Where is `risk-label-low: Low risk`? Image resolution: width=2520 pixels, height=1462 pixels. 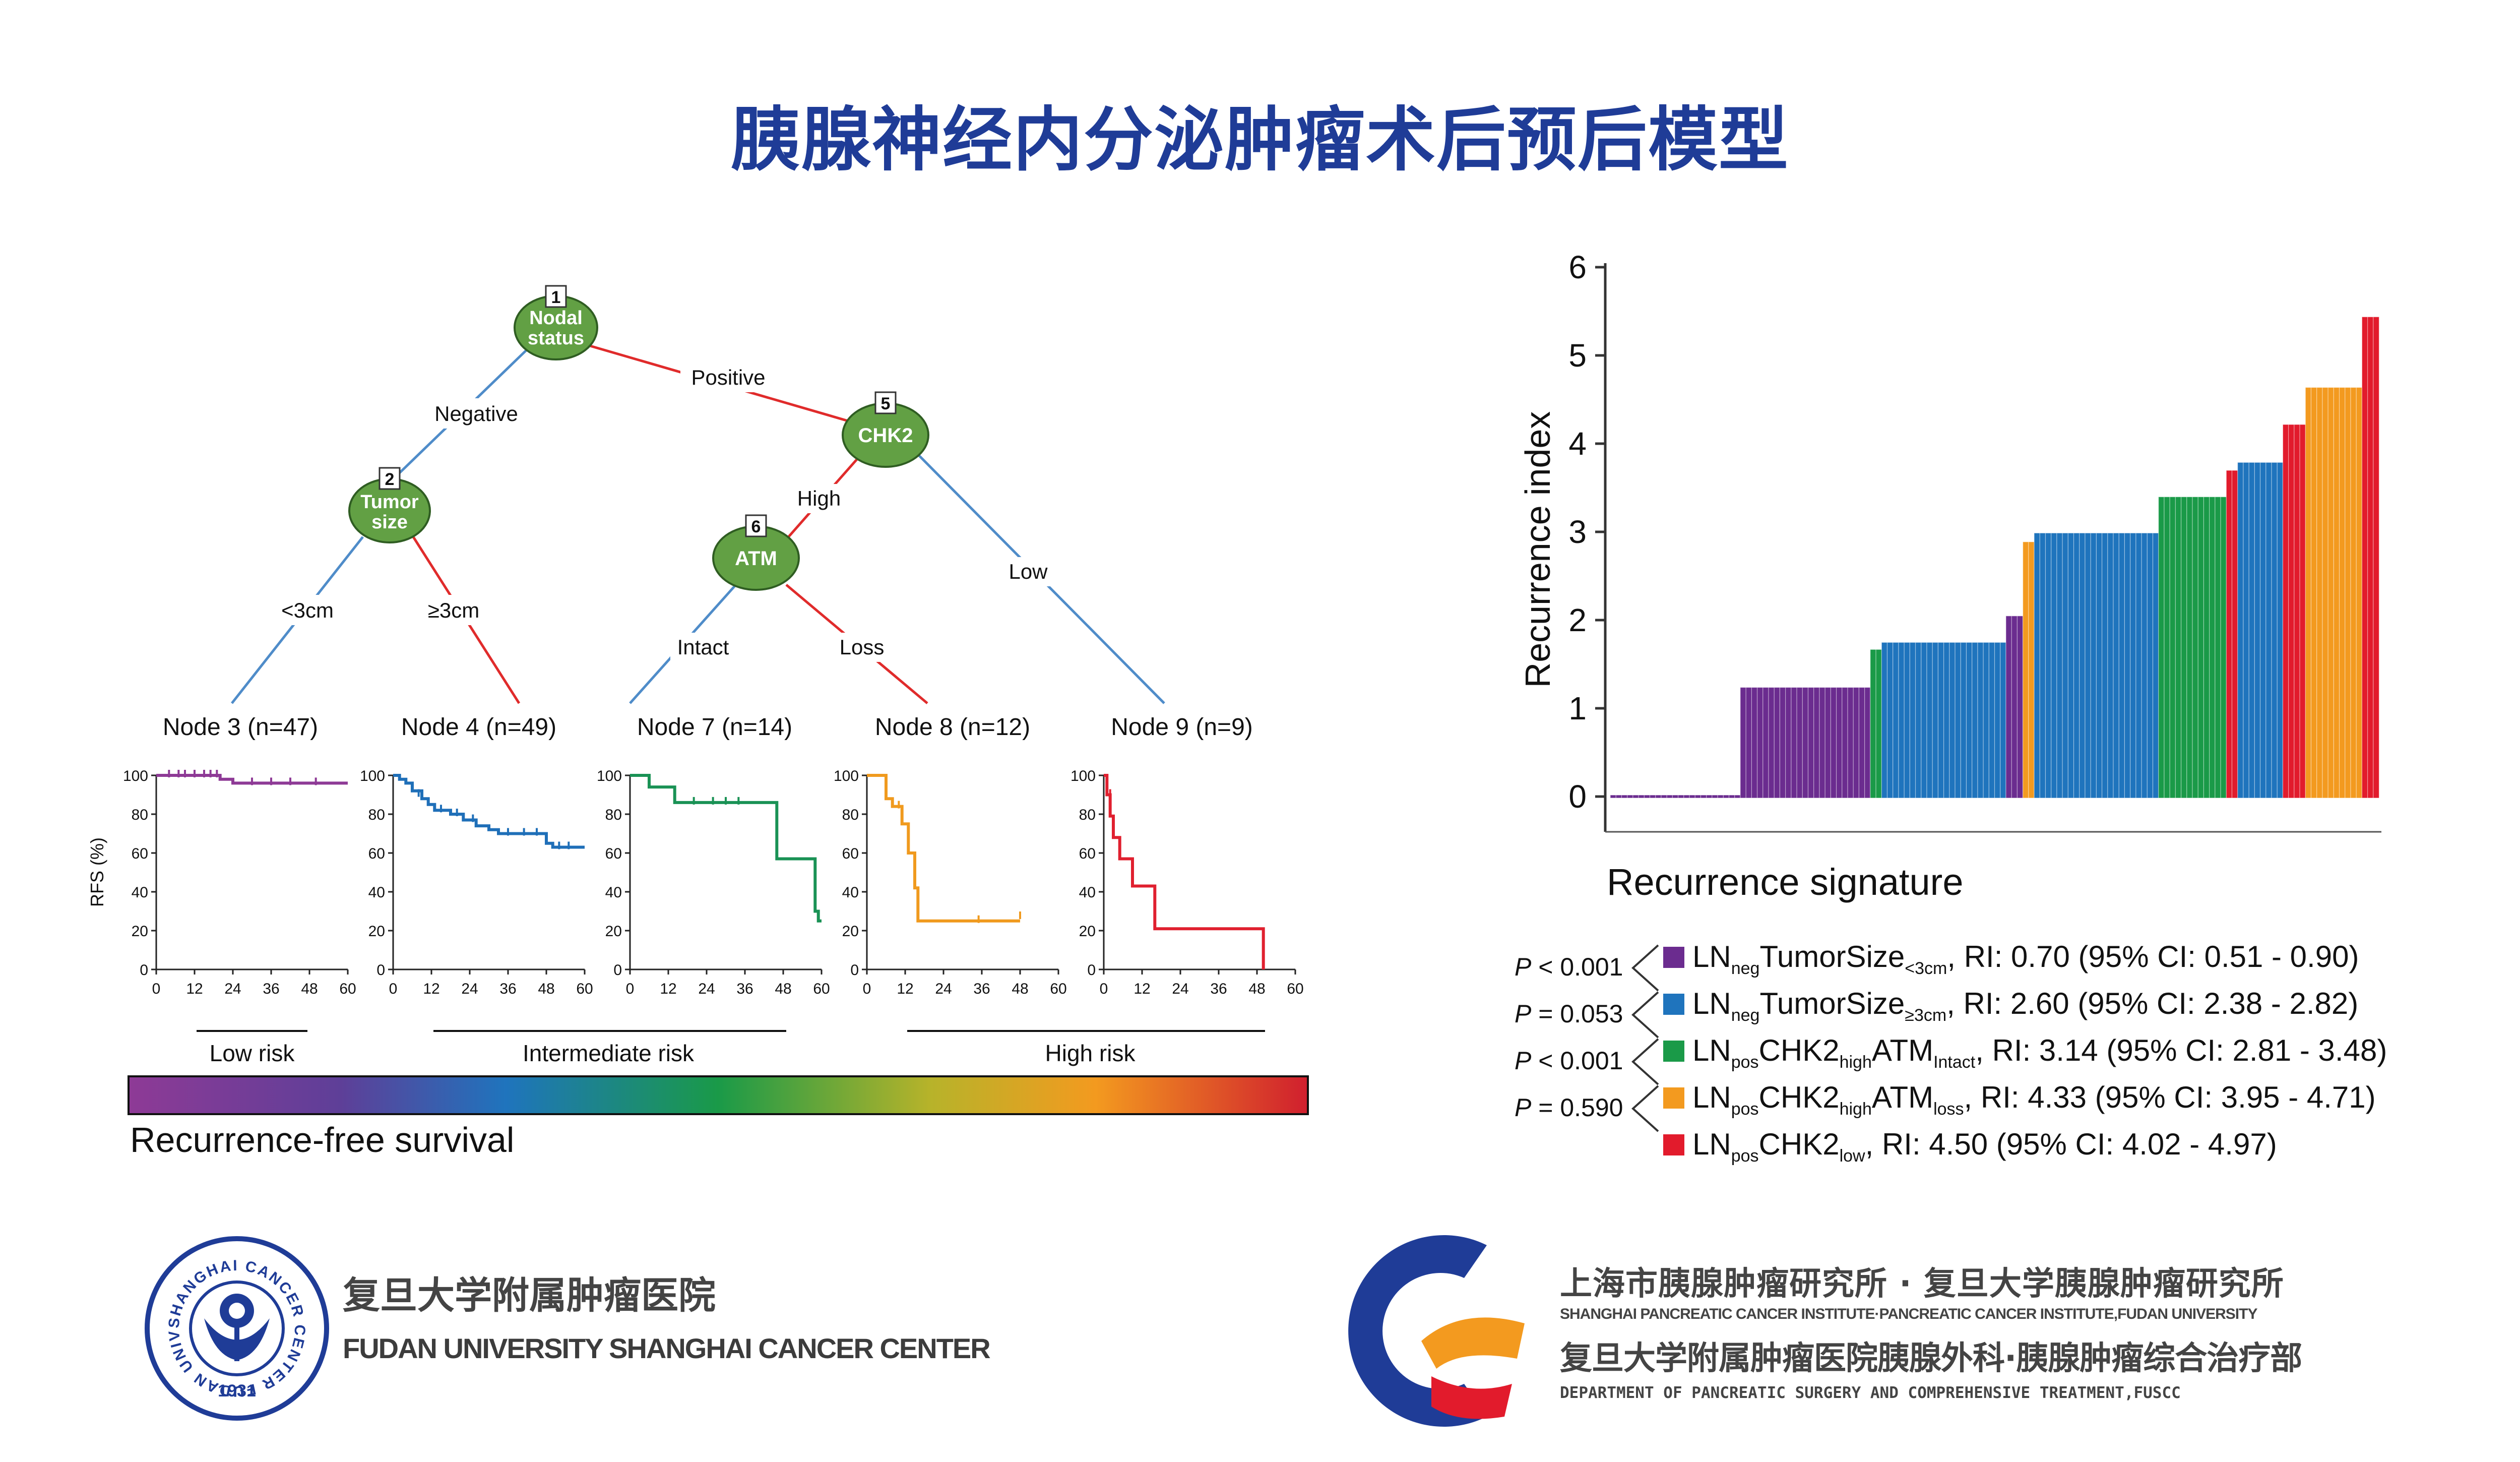
risk-label-low: Low risk is located at coordinates (252, 1053).